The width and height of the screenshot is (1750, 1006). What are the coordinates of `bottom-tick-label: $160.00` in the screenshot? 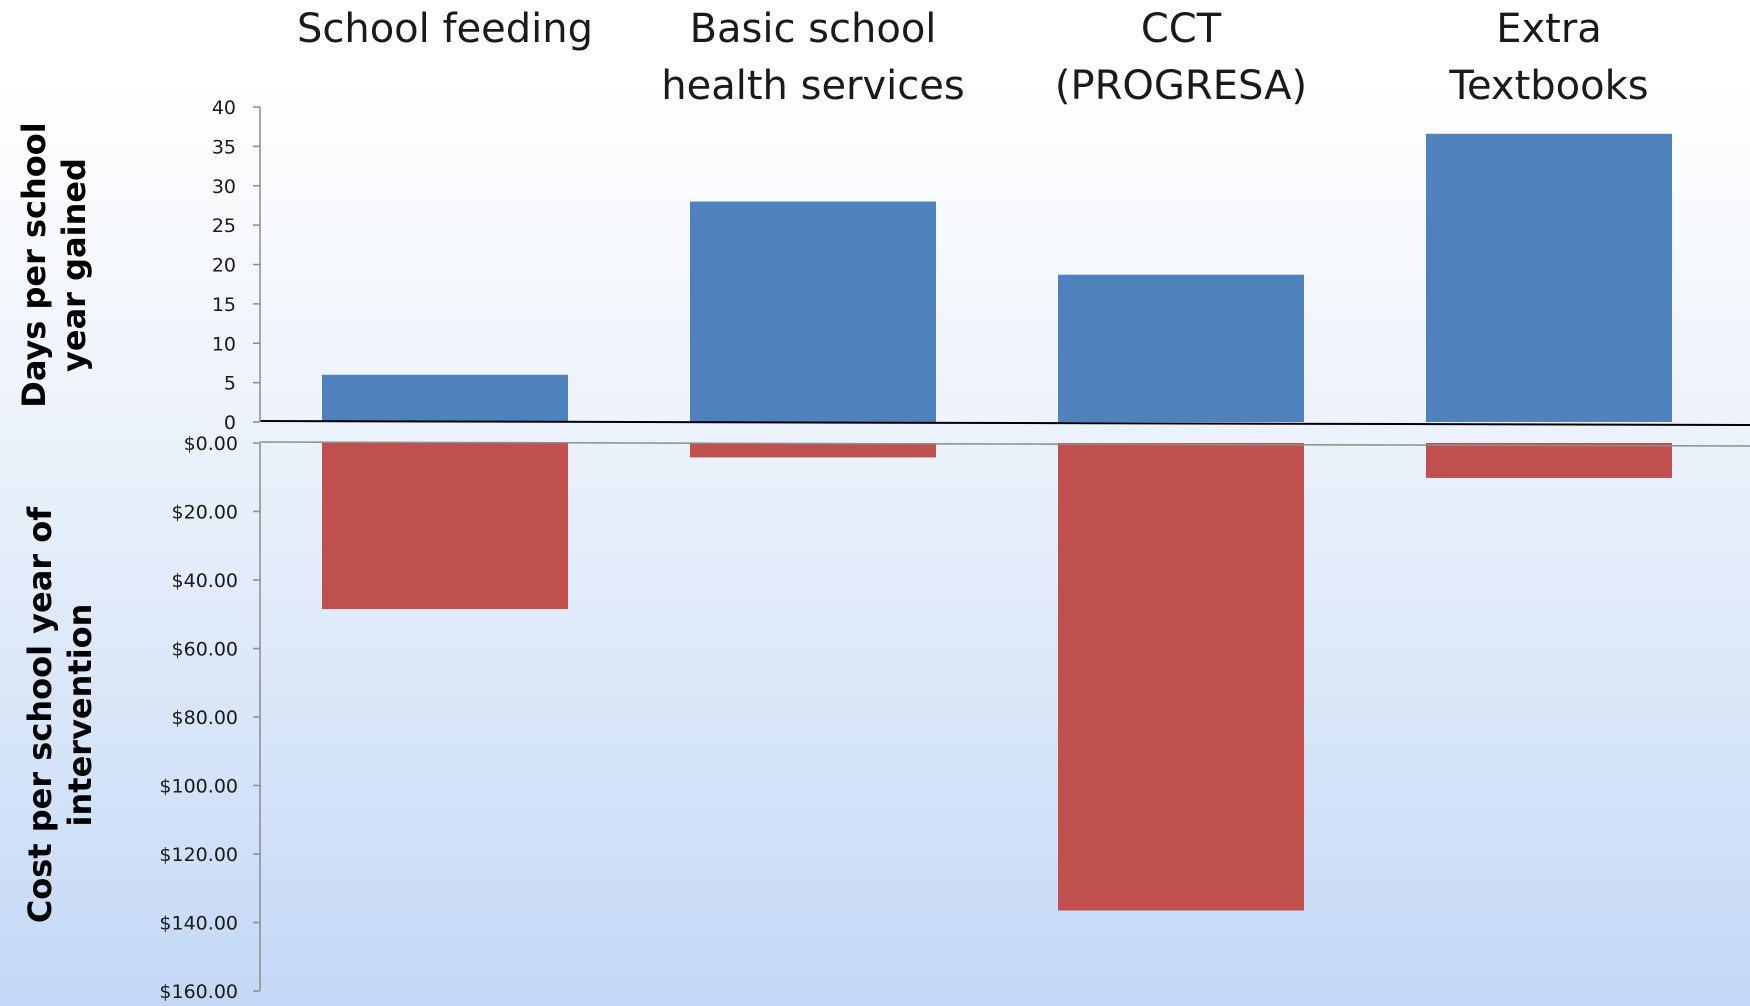 It's located at (198, 992).